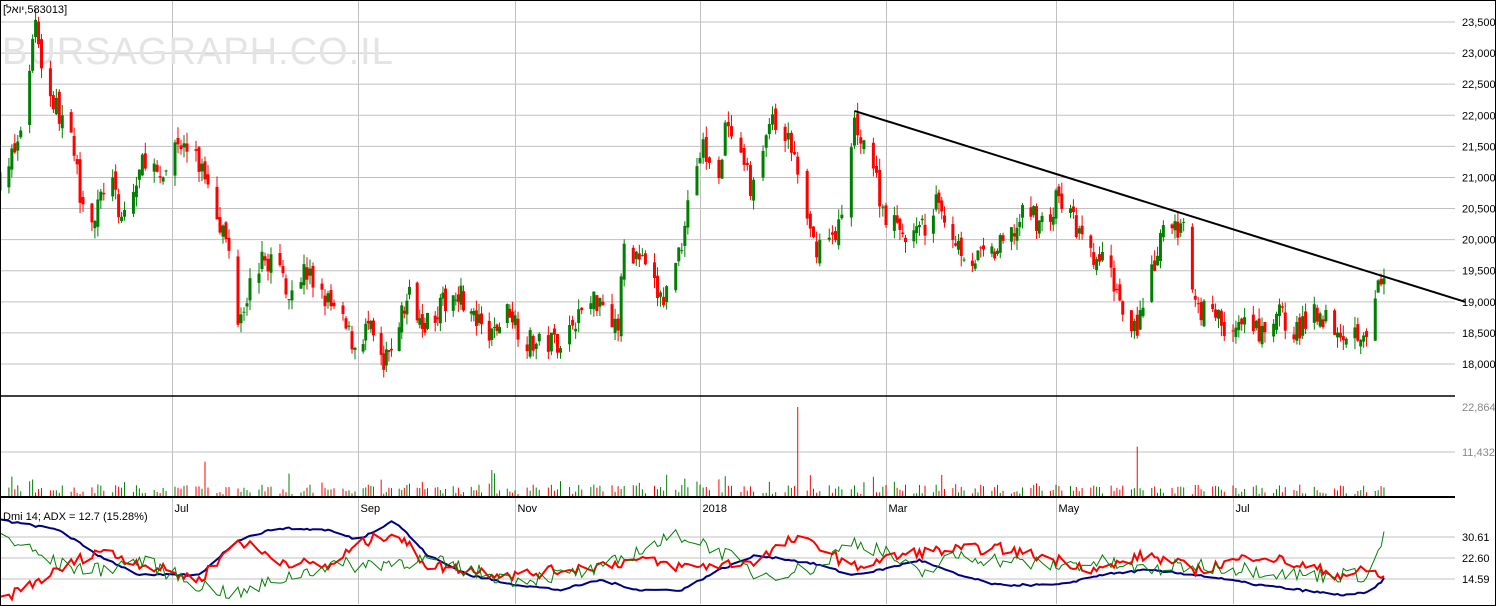 This screenshot has height=606, width=1496. I want to click on dmi-title: Dmi 14; ADX = 12.7 (15.28%), so click(75, 517).